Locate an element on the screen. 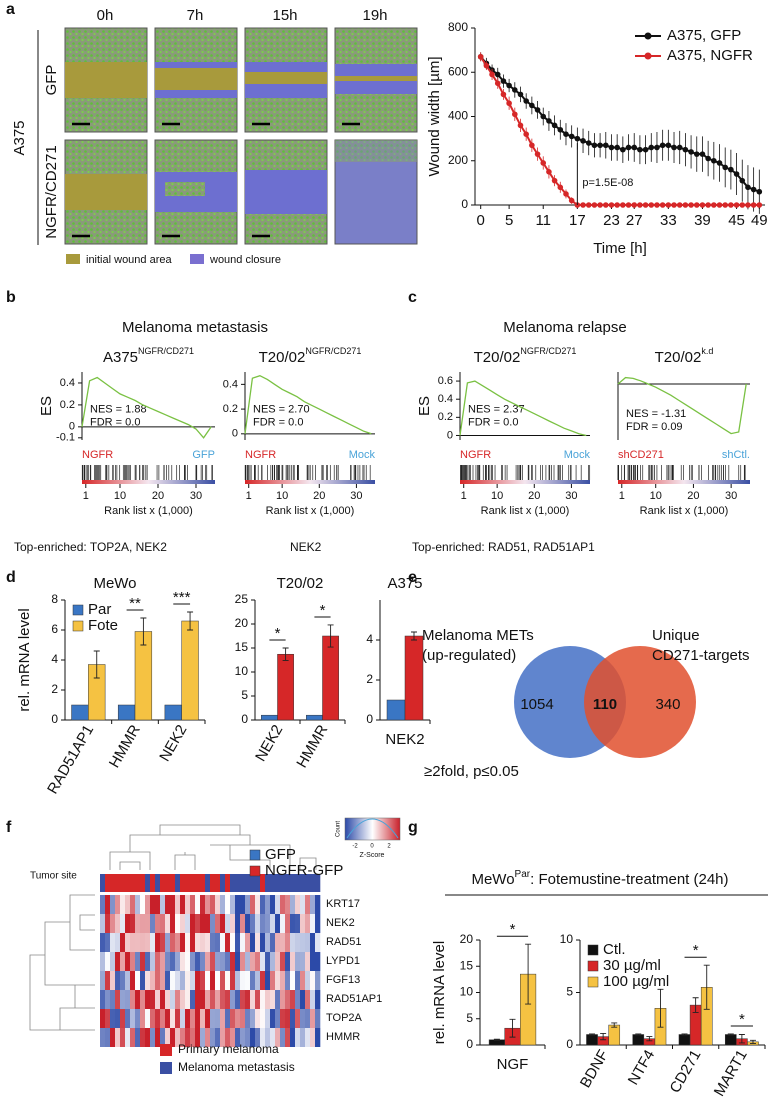  legend-label: A375, NGFR is located at coordinates (710, 55).